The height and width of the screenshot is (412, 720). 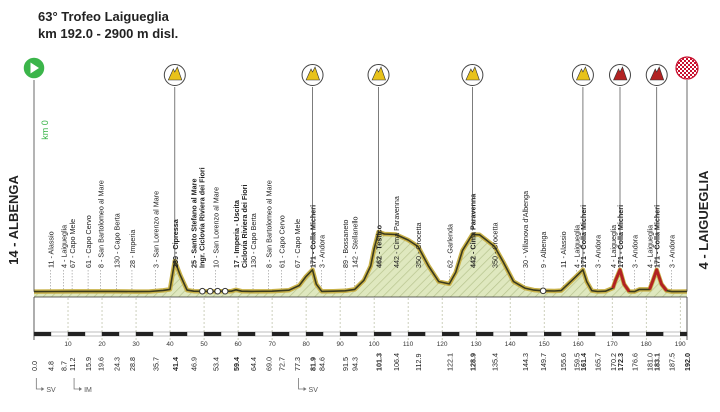 I want to click on scale-tick-label: 100, so click(x=374, y=344).